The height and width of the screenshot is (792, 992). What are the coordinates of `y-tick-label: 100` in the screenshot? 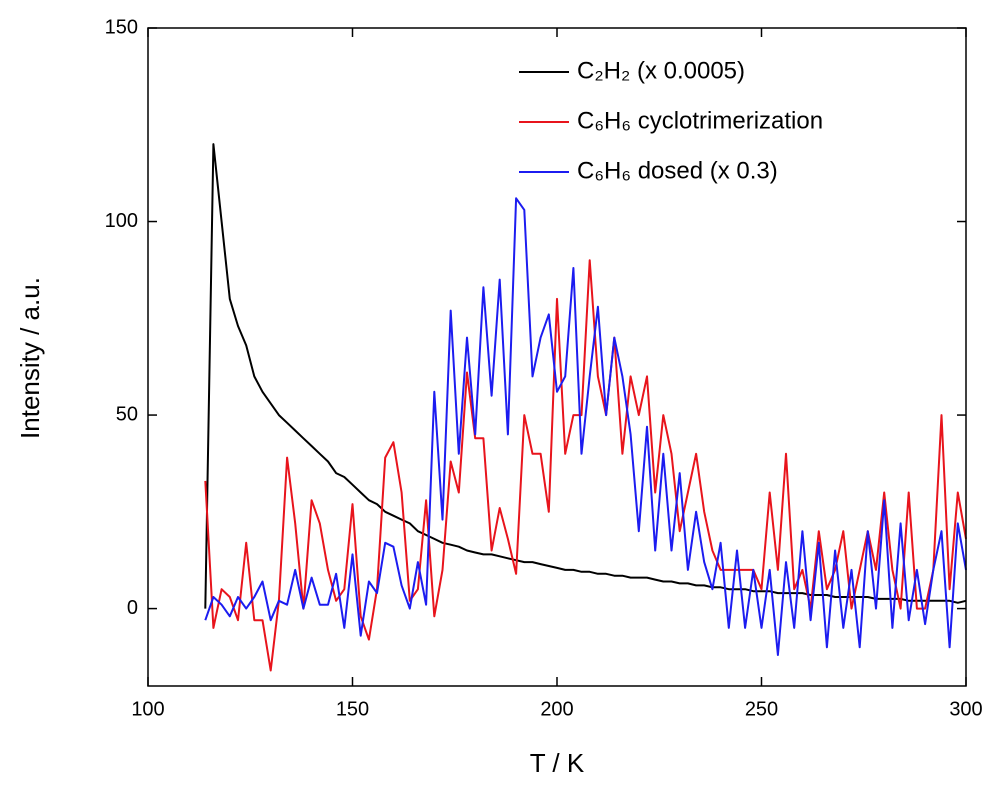 It's located at (121, 221).